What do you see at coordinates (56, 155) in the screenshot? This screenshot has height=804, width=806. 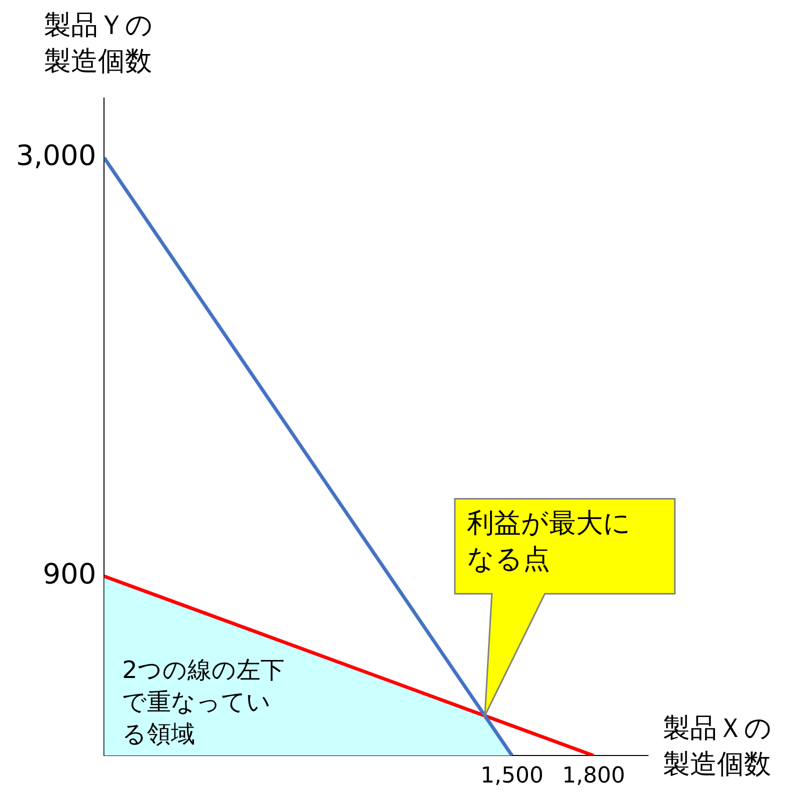 I see `y-tick-label: 3,000` at bounding box center [56, 155].